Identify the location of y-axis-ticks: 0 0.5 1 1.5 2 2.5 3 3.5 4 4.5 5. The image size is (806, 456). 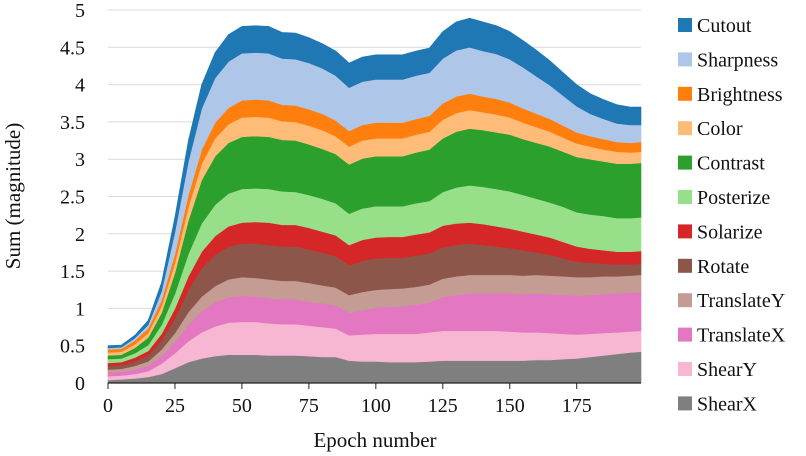
(72, 197).